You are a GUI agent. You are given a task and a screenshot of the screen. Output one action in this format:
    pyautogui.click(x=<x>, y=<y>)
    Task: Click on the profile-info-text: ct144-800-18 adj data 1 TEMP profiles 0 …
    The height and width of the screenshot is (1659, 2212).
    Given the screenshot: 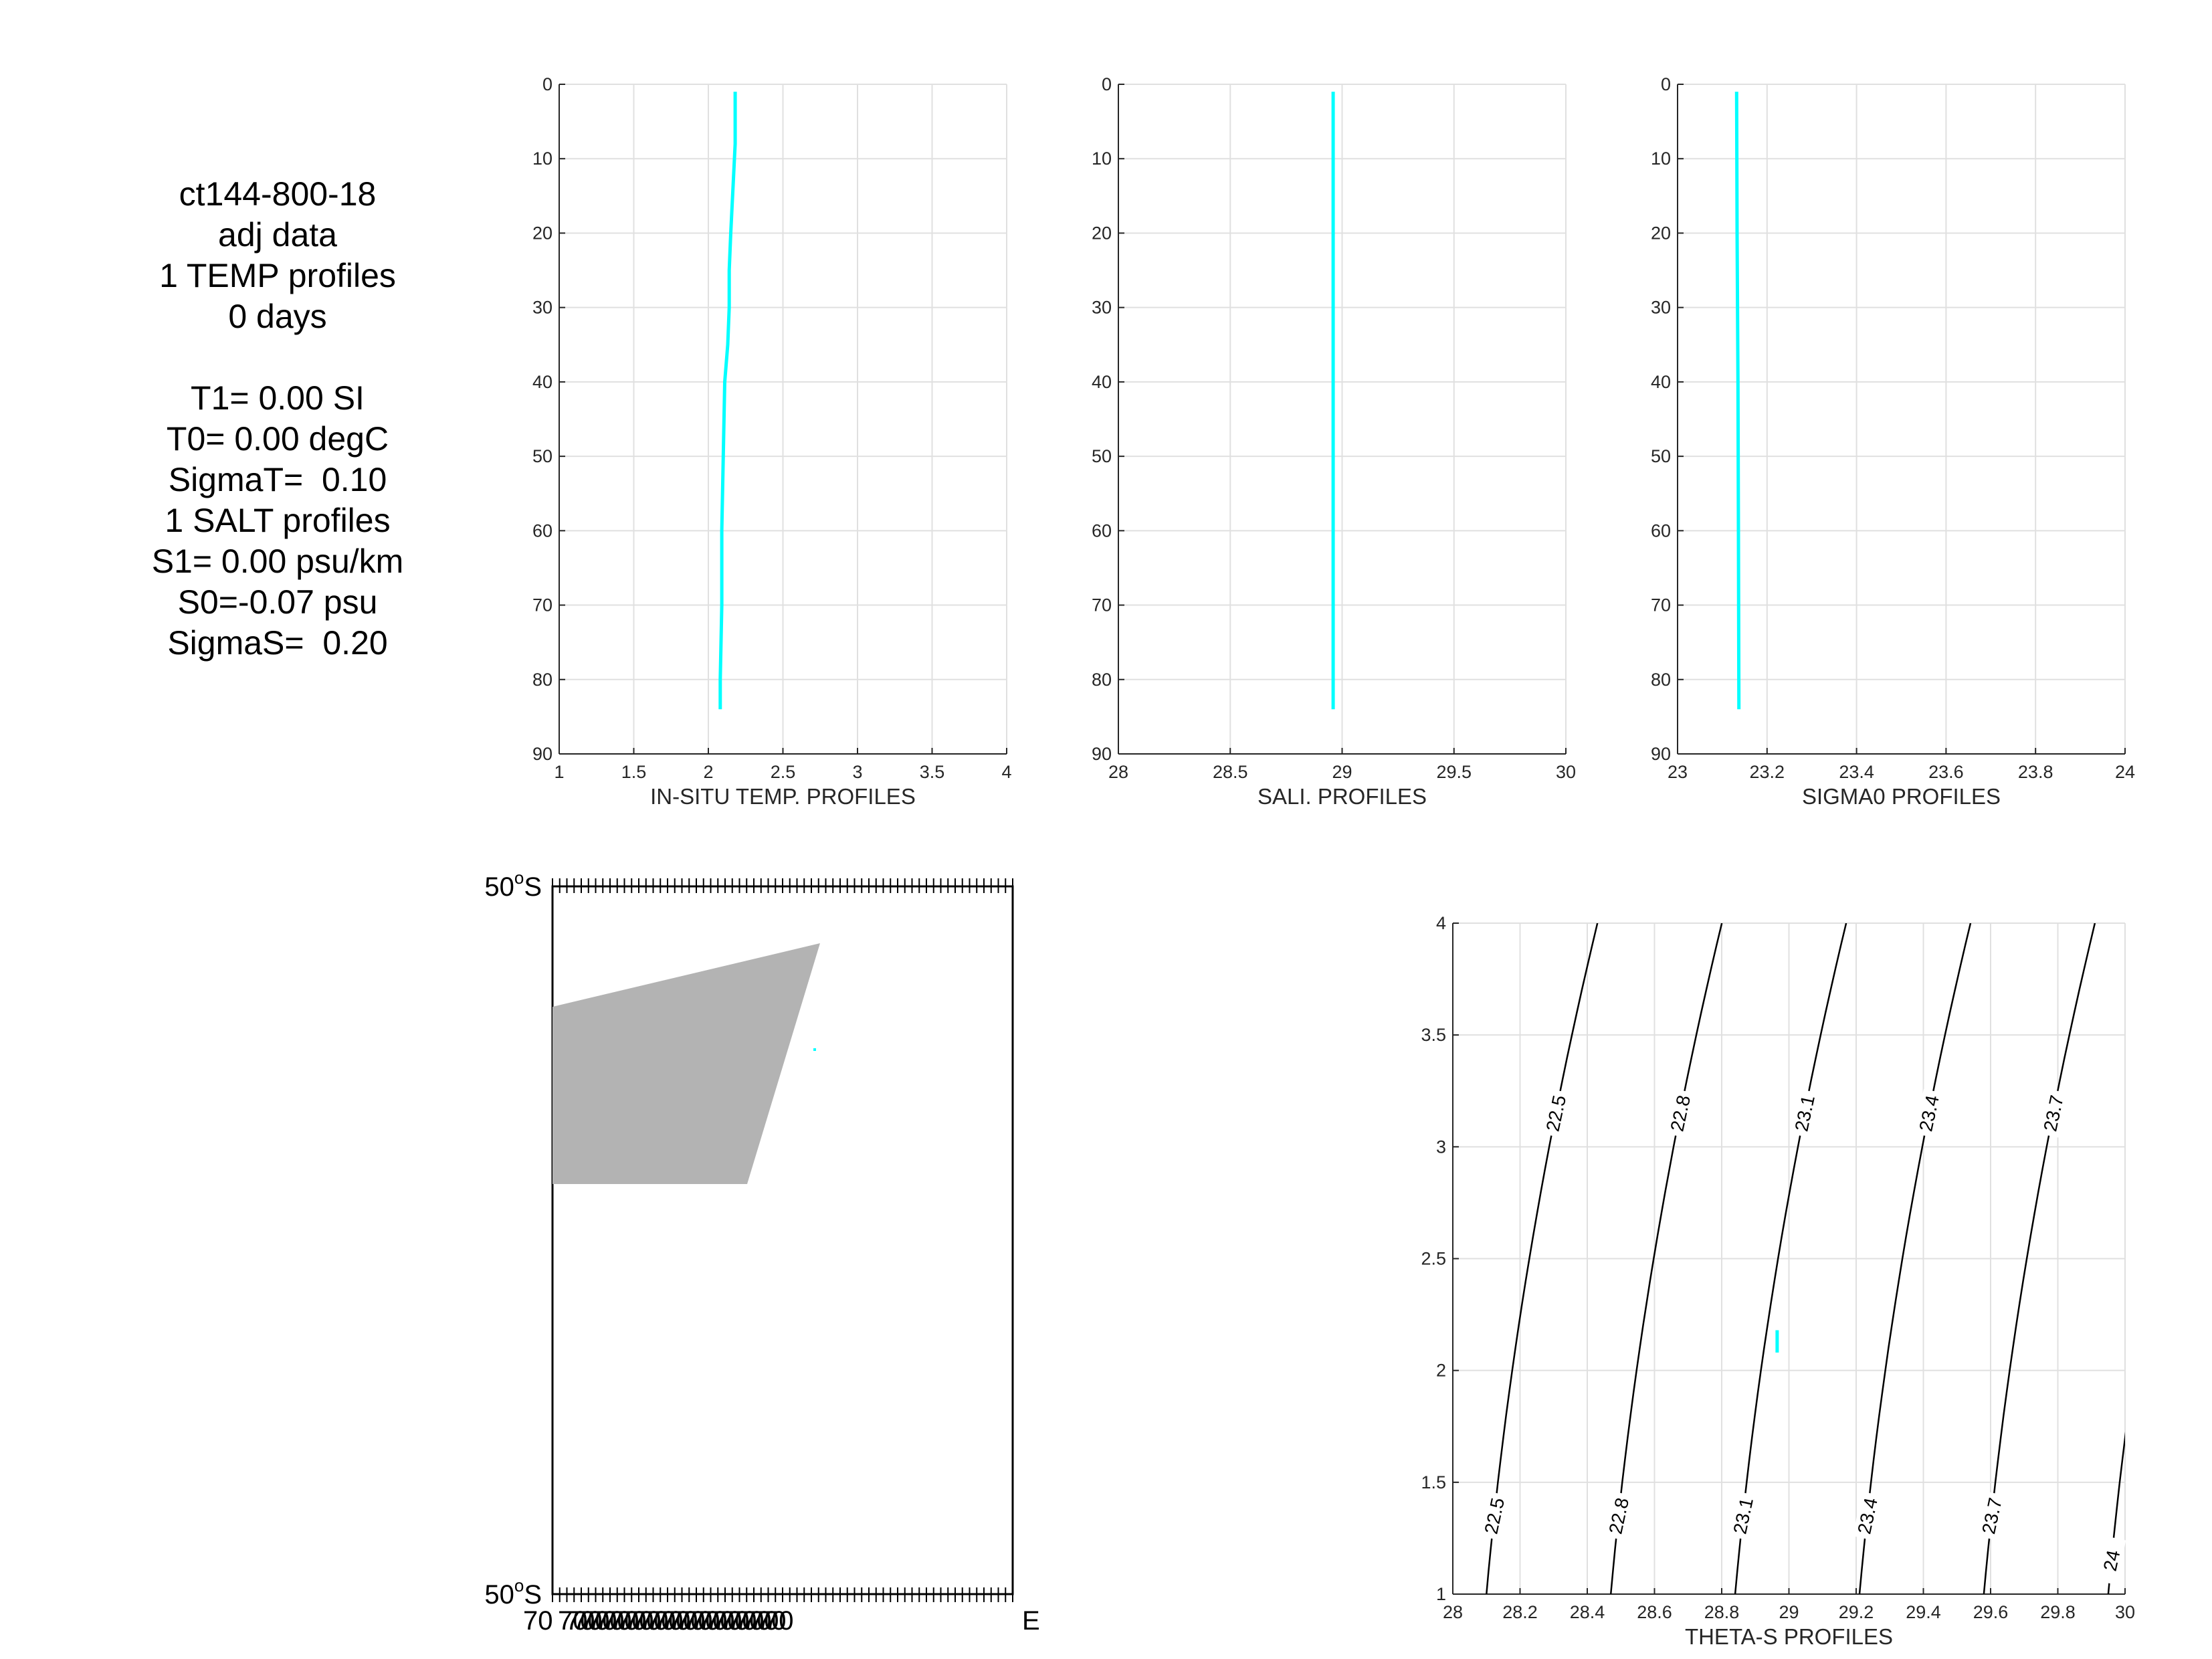 What is the action you would take?
    pyautogui.click(x=277, y=419)
    